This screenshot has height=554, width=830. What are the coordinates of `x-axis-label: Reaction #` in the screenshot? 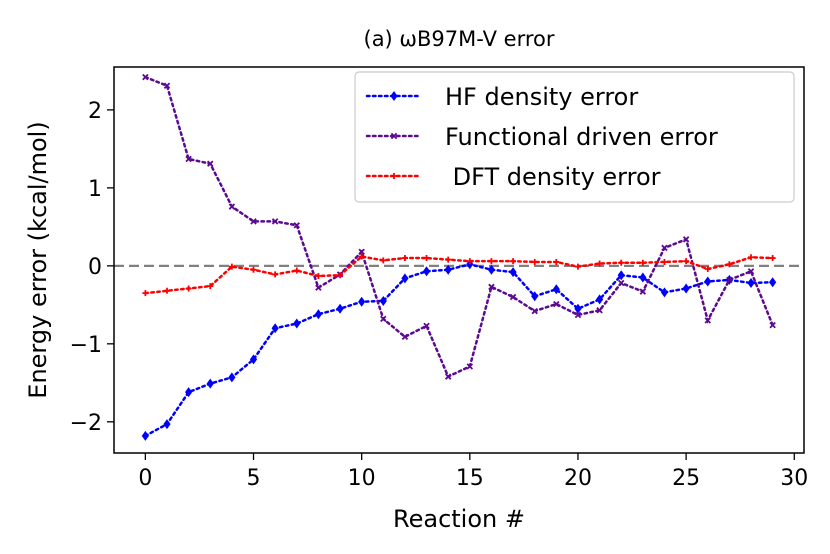 It's located at (459, 519).